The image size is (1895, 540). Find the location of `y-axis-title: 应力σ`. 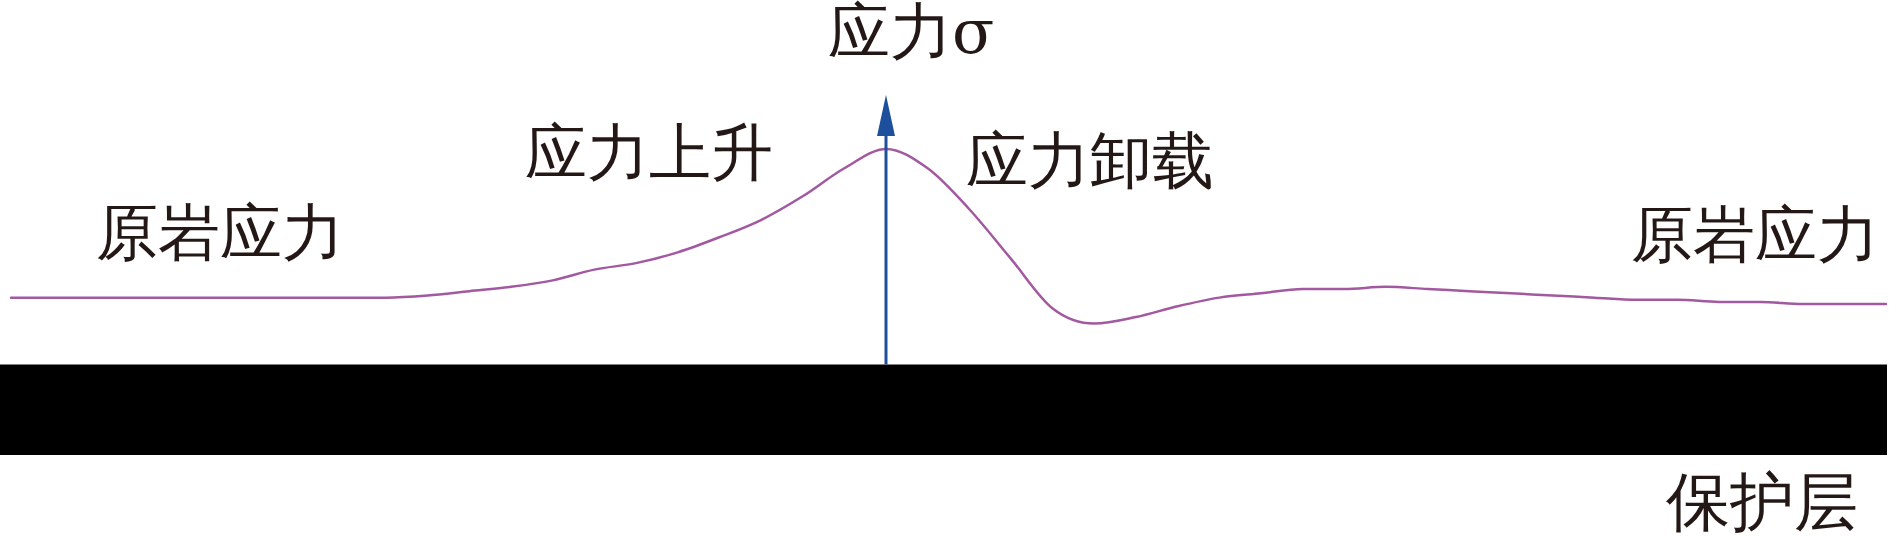

y-axis-title: 应力σ is located at coordinates (911, 34).